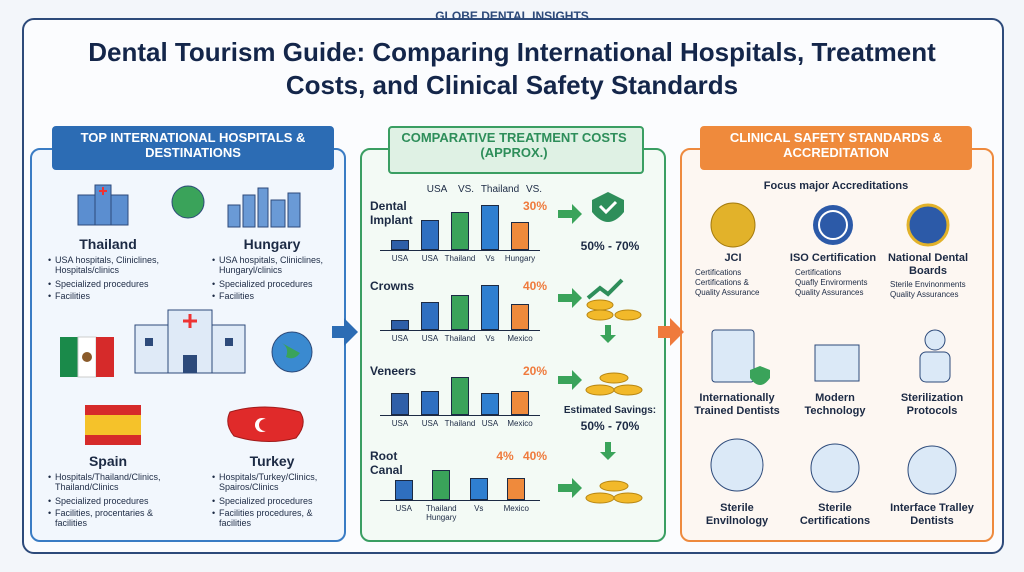  What do you see at coordinates (520, 258) in the screenshot?
I see `bar-label: Hungary` at bounding box center [520, 258].